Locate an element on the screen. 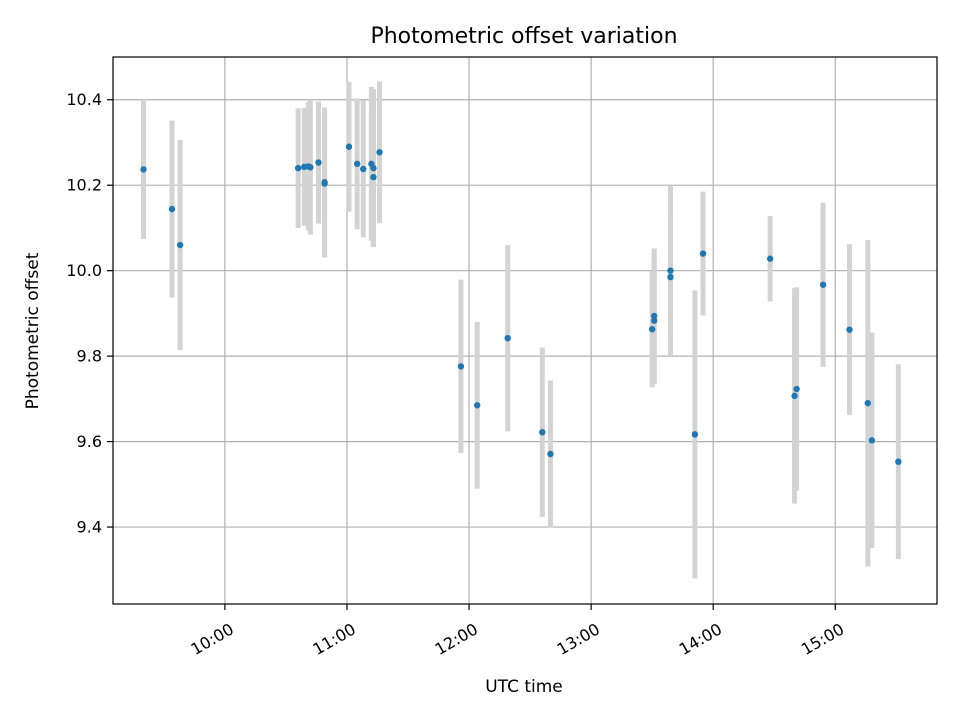 This screenshot has width=960, height=720. x-axis-ticks: 10:00 11:00 12:00 13:00 14:00 15:00 is located at coordinates (517, 631).